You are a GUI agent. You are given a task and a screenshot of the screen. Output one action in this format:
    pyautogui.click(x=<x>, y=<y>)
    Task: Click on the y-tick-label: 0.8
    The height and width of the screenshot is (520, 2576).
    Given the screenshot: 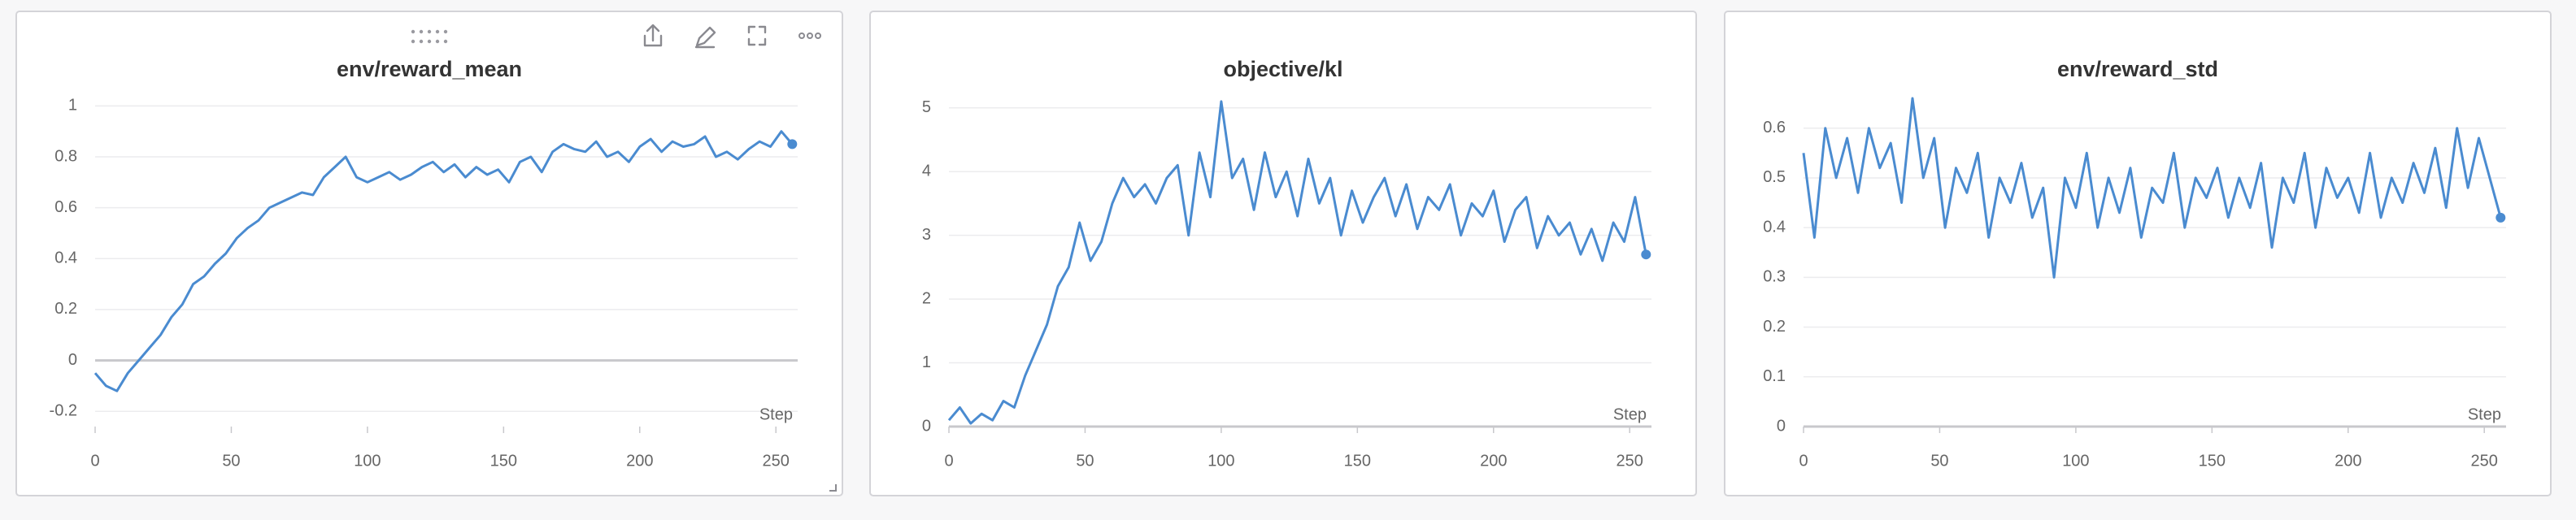 What is the action you would take?
    pyautogui.click(x=66, y=156)
    